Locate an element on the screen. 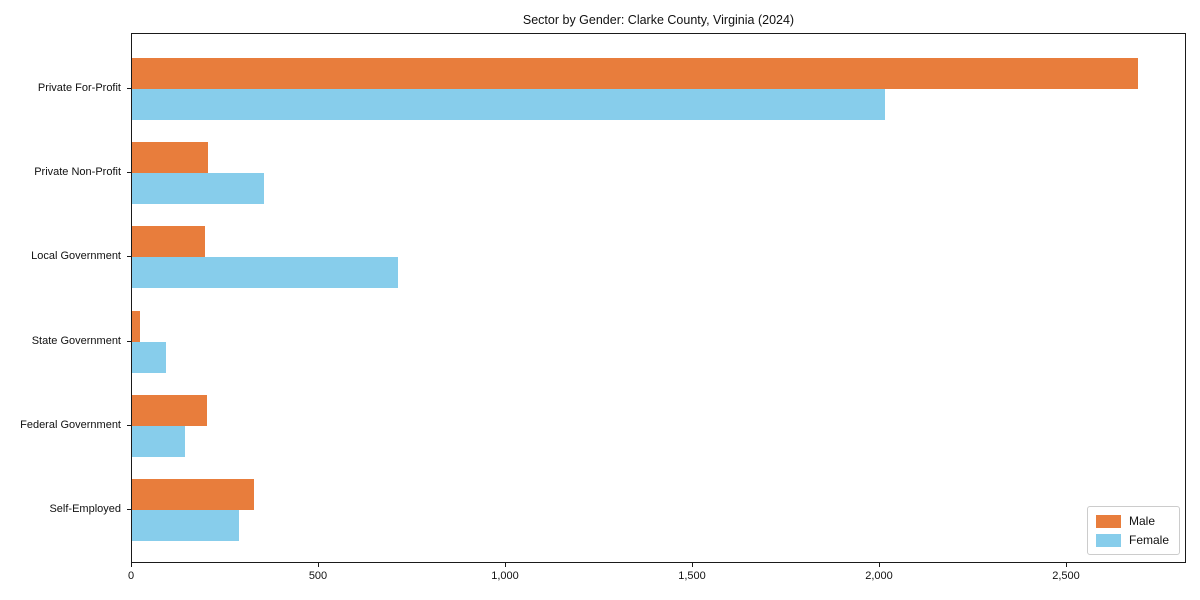 This screenshot has width=1200, height=600. bar-male-federal-government is located at coordinates (169, 410).